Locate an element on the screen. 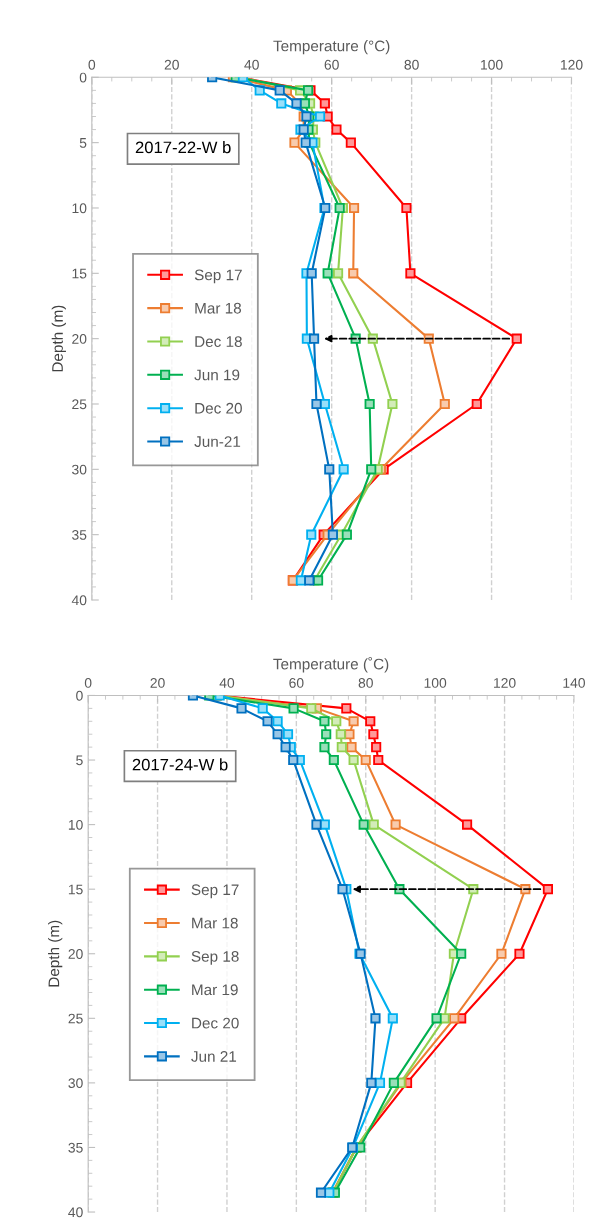 This screenshot has width=608, height=1227. annotation: 2017-24-W b is located at coordinates (180, 764).